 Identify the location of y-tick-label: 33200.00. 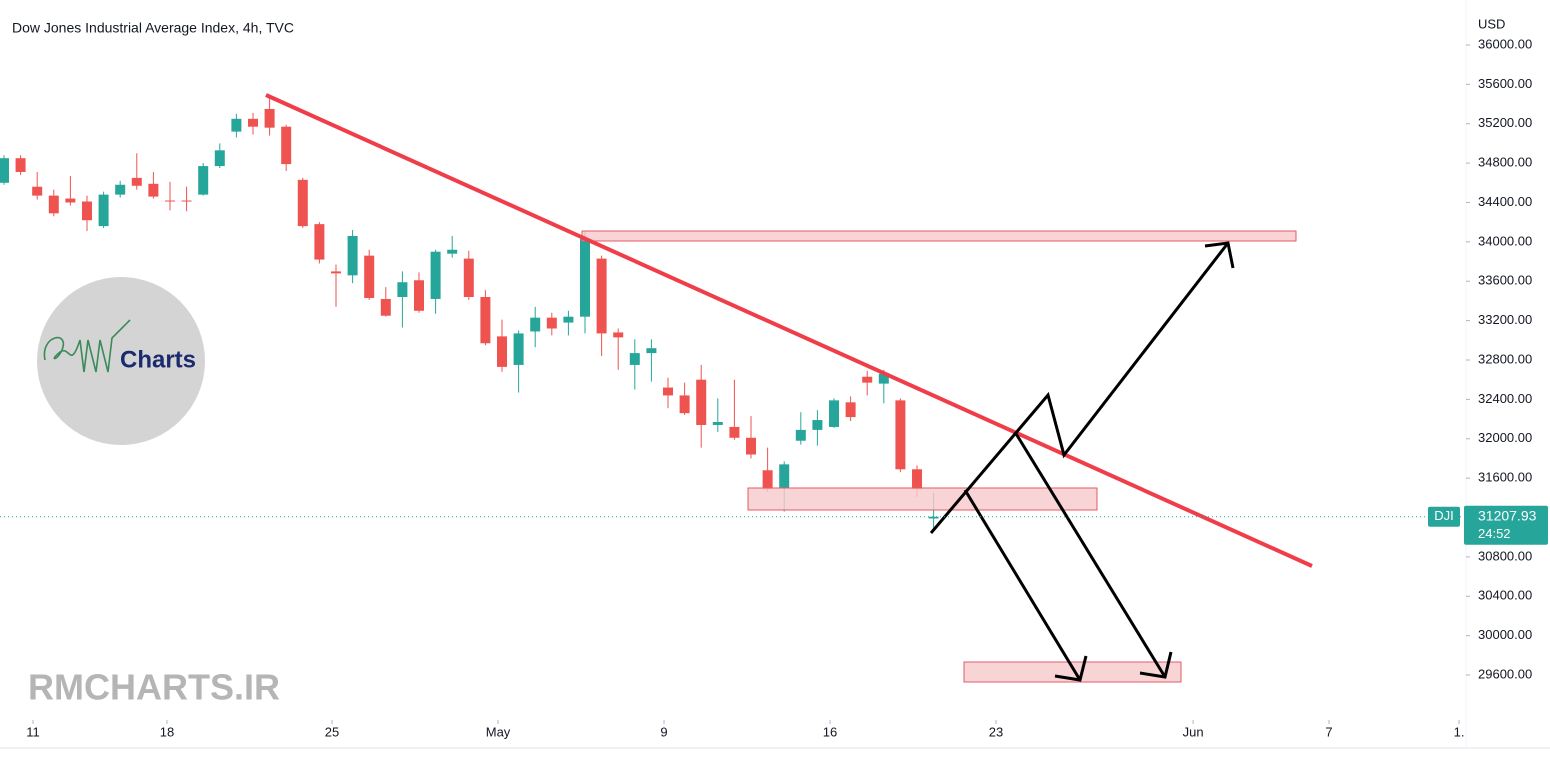
(1505, 319).